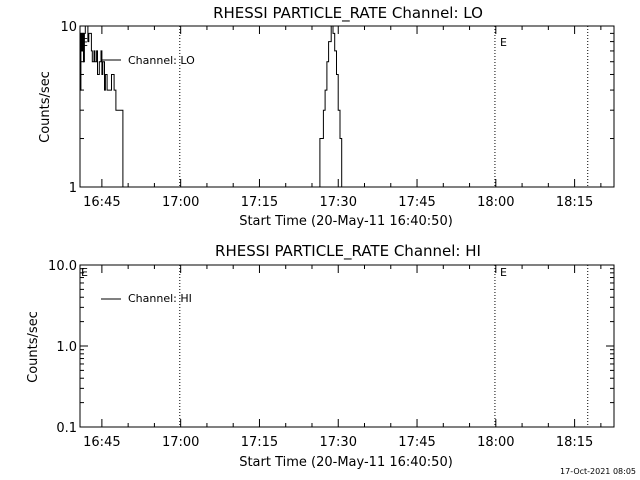 This screenshot has width=640, height=480. What do you see at coordinates (66, 428) in the screenshot?
I see `chart-2-ytick-label-0: 0.1` at bounding box center [66, 428].